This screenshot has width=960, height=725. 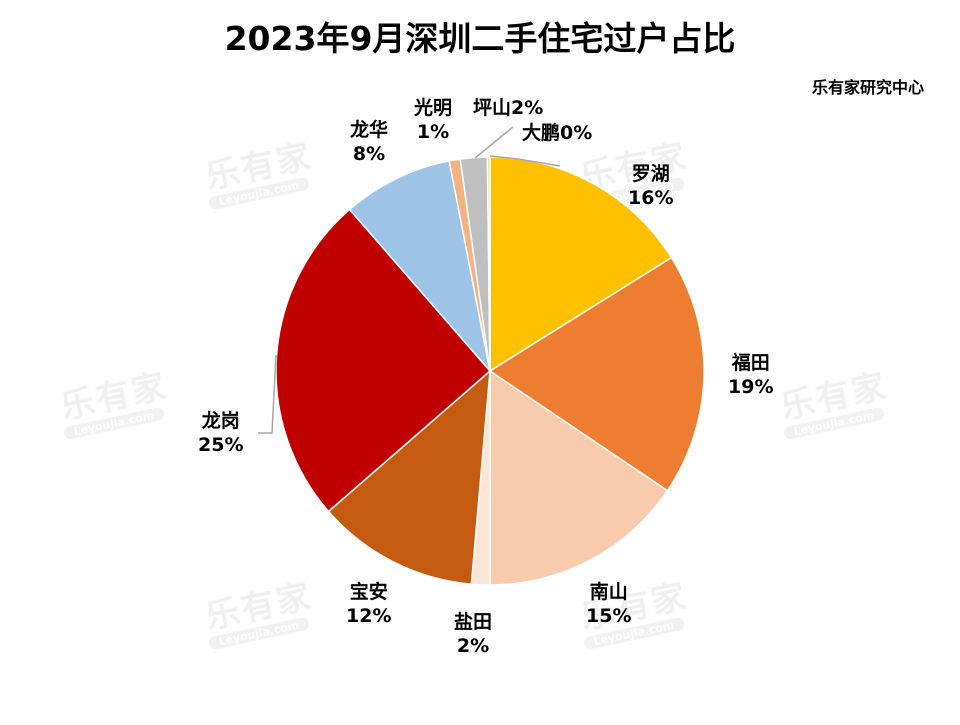 I want to click on label-yantian: 盐田 2%, so click(x=473, y=634).